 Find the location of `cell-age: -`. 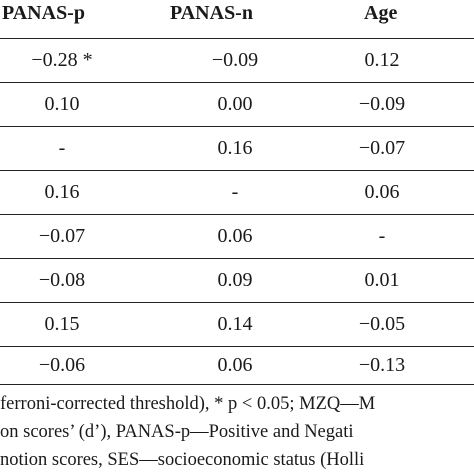

cell-age: - is located at coordinates (382, 236).